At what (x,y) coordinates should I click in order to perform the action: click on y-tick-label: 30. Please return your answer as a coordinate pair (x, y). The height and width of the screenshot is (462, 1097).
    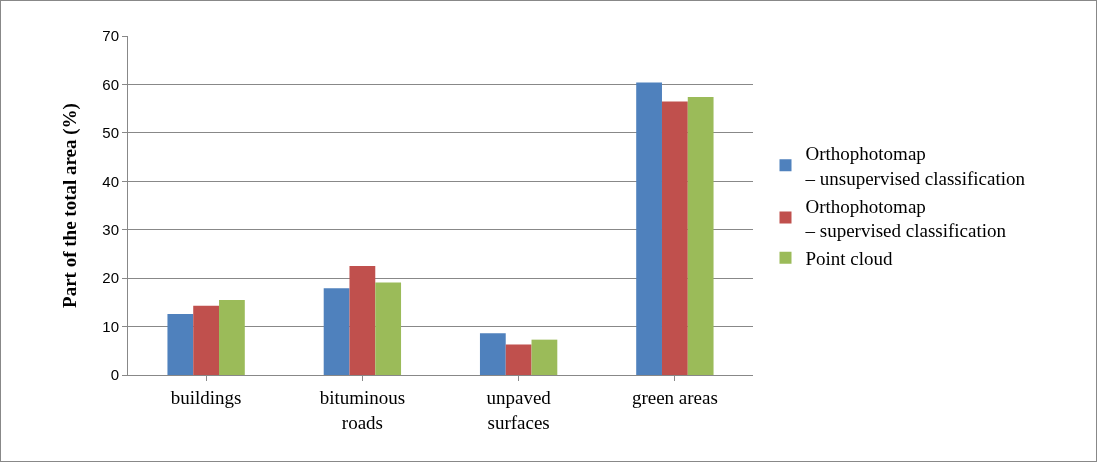
    Looking at the image, I should click on (110, 229).